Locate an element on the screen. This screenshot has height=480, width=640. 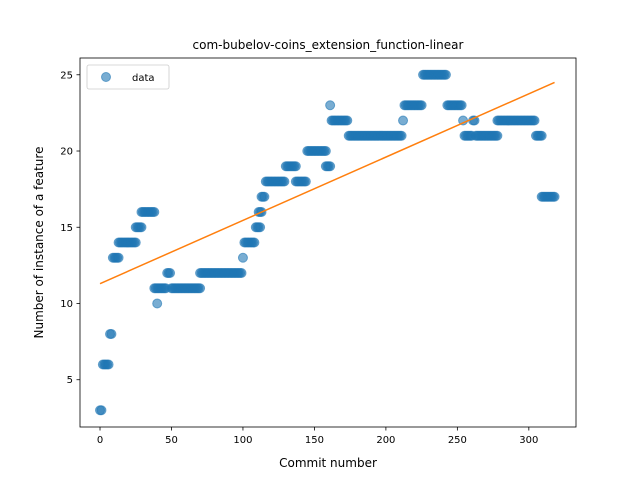
y-tick-label: 25 is located at coordinates (66, 75).